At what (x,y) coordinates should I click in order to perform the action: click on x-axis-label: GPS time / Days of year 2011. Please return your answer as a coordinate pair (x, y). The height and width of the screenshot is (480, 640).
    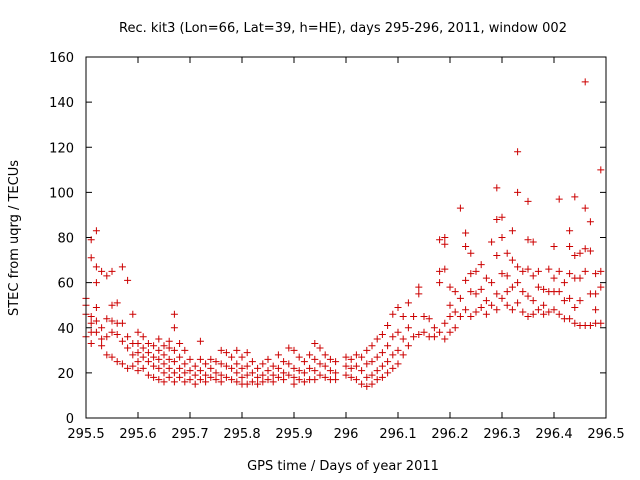
    Looking at the image, I should click on (343, 466).